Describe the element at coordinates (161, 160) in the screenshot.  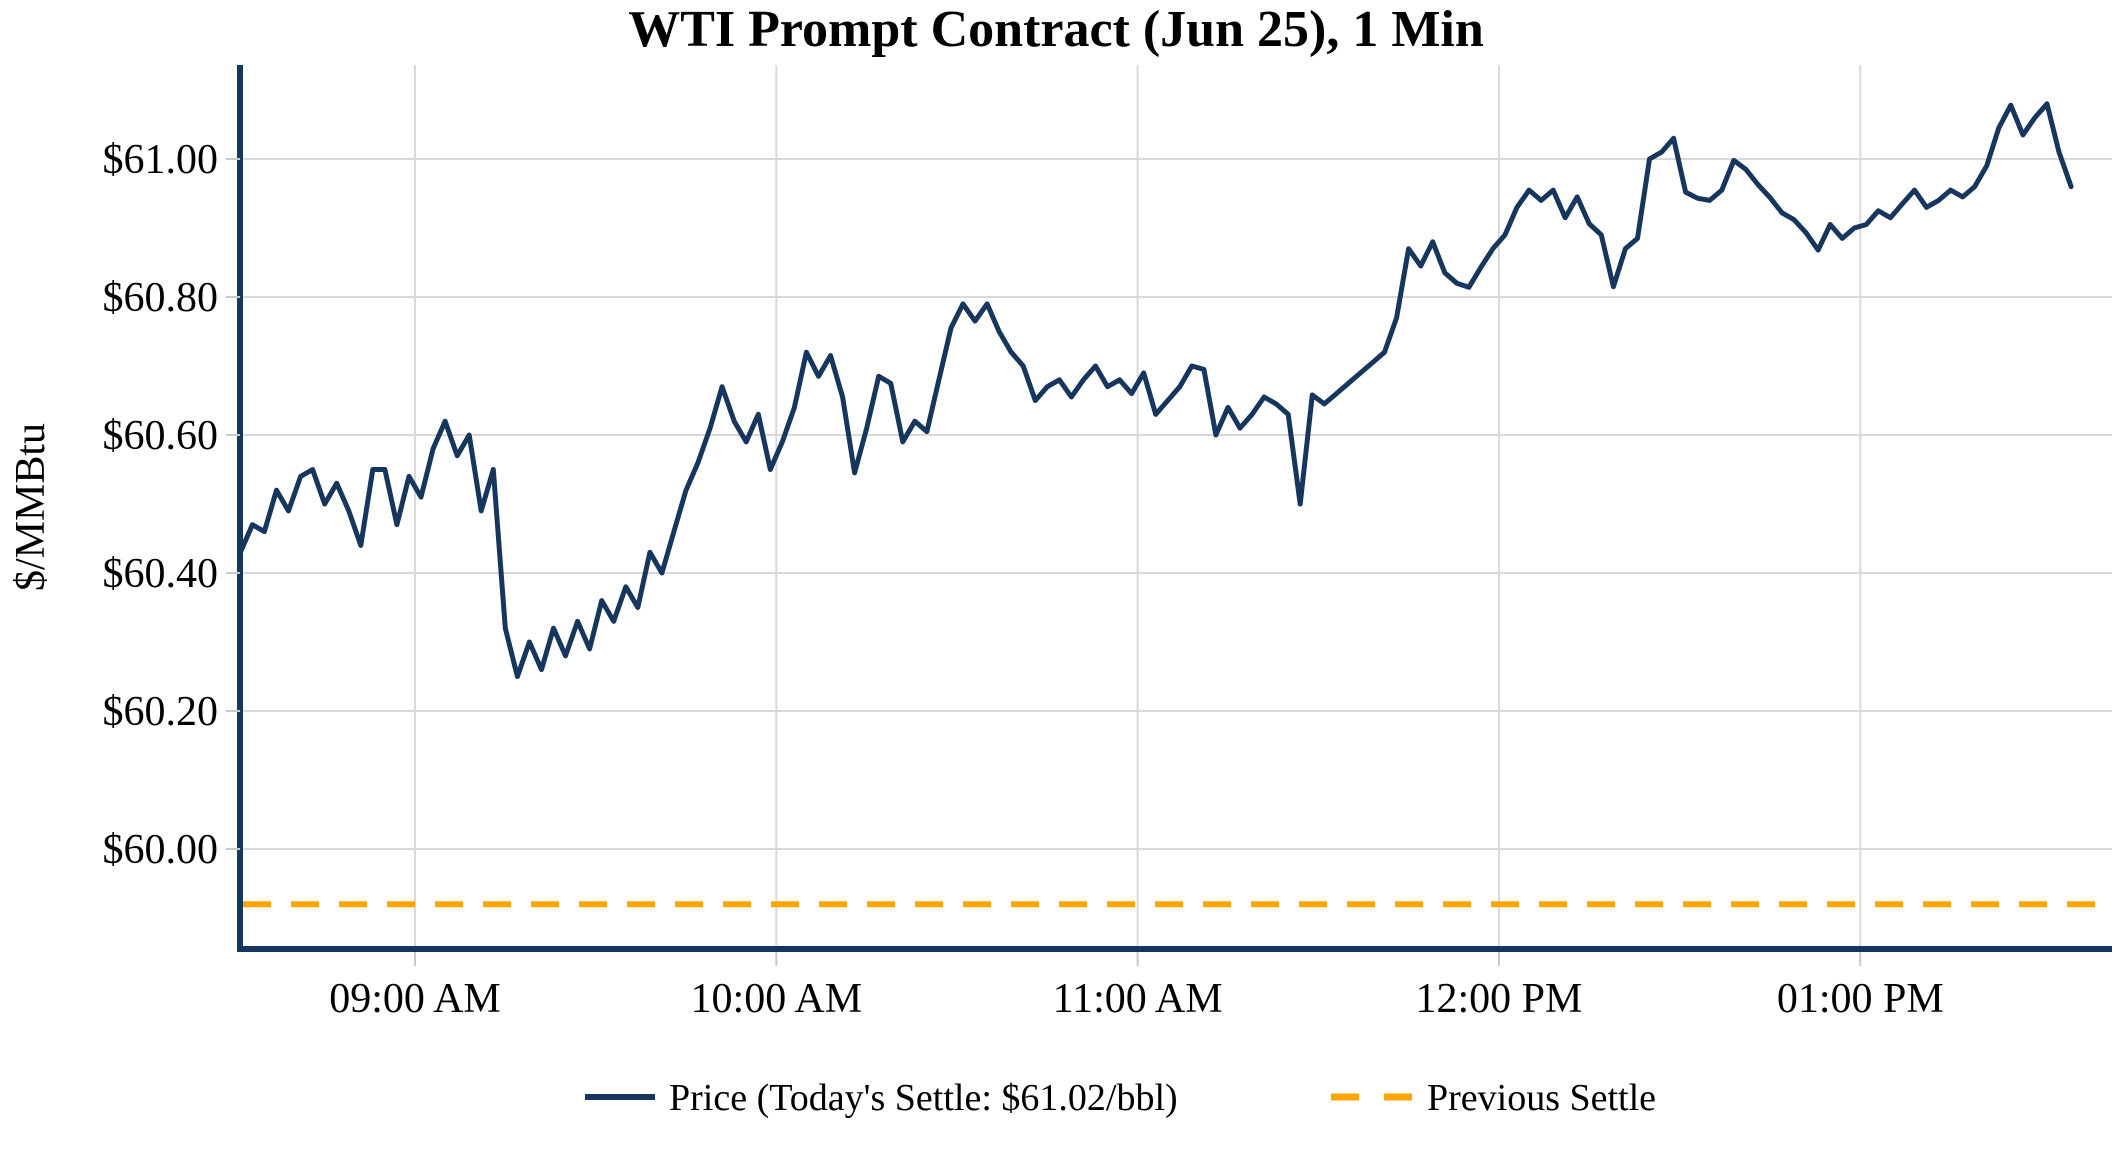
I see `y-tick-label: $61.00` at that location.